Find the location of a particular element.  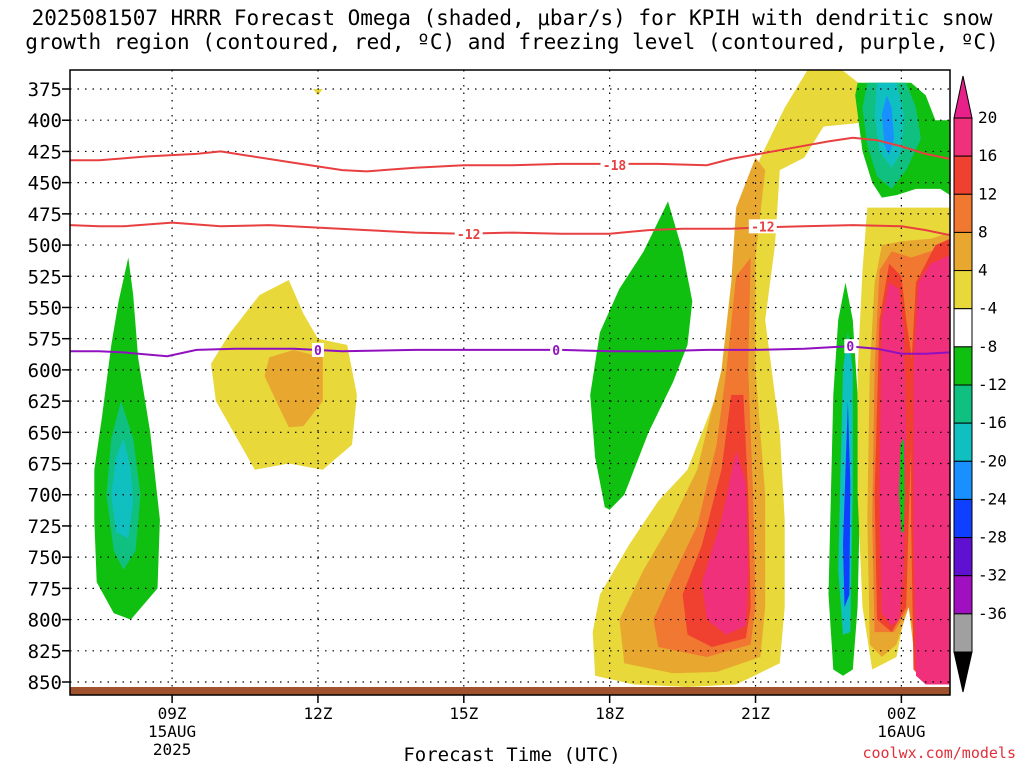

y-tick-label-850: 850 is located at coordinates (45, 683).